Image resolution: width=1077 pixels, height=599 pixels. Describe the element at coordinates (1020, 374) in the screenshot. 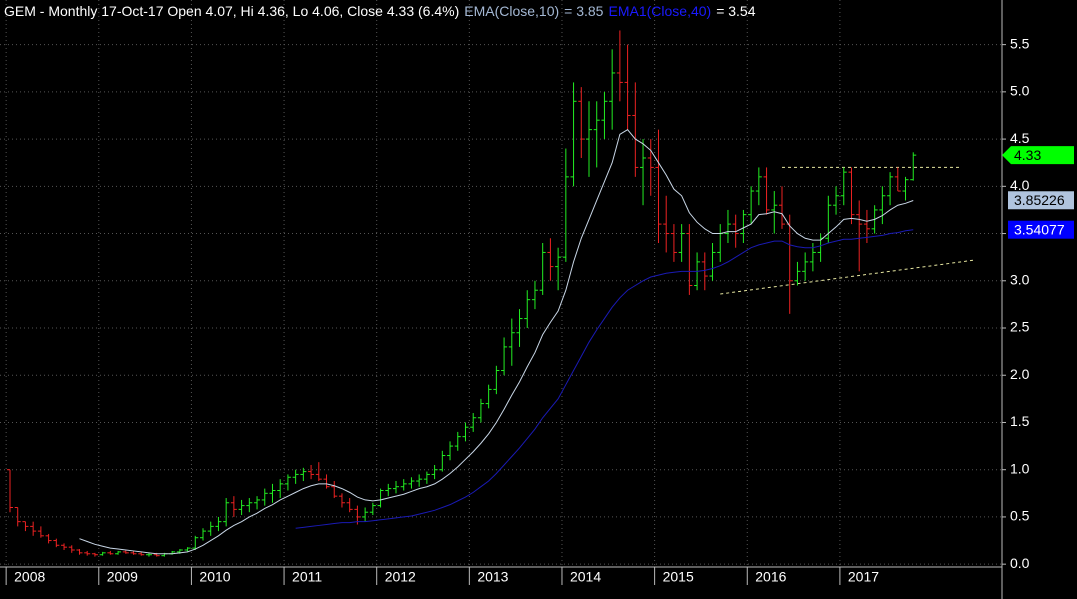

I see `y-tick-label: 2.0` at that location.